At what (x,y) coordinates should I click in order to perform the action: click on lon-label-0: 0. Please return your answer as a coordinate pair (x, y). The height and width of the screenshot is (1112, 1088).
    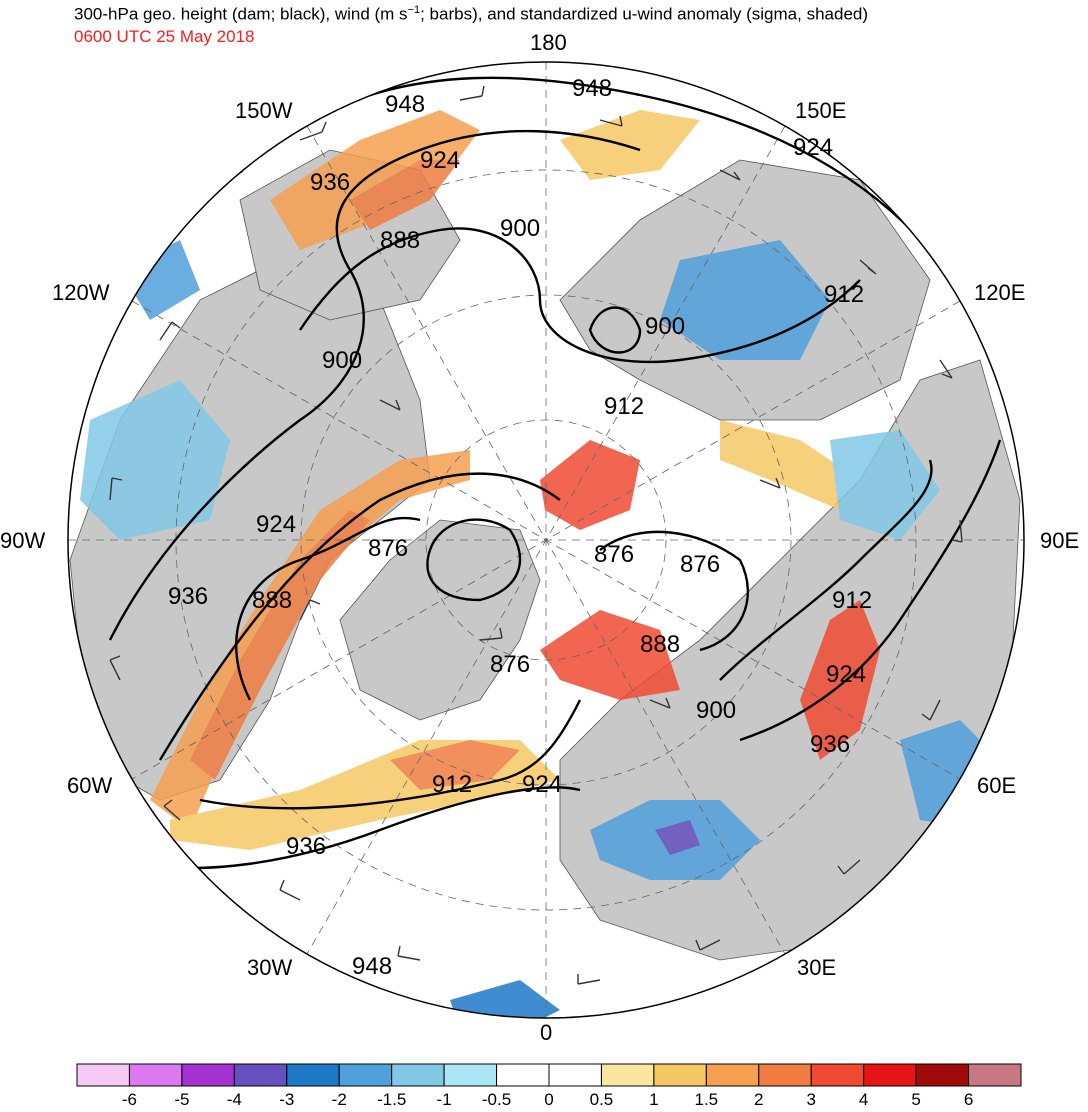
    Looking at the image, I should click on (546, 1032).